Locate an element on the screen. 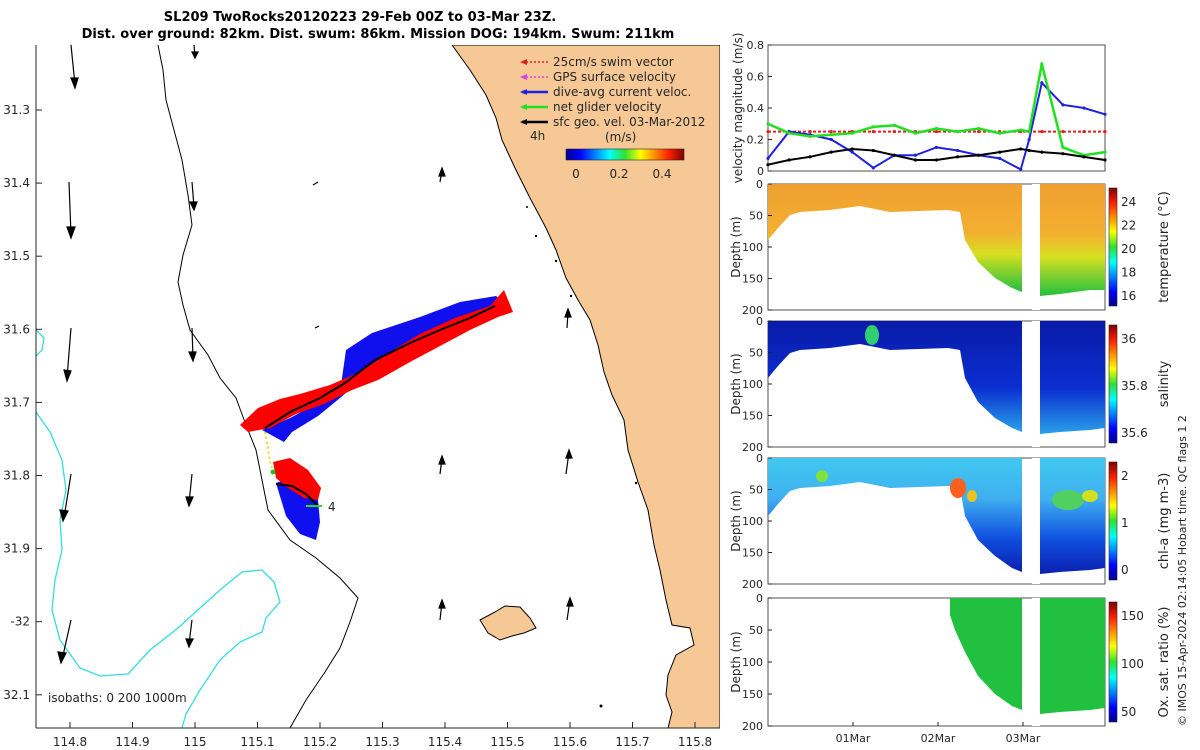 The height and width of the screenshot is (750, 1200). salinity-panel: 0 50 100 150 200 Depth (m) is located at coordinates (917, 384).